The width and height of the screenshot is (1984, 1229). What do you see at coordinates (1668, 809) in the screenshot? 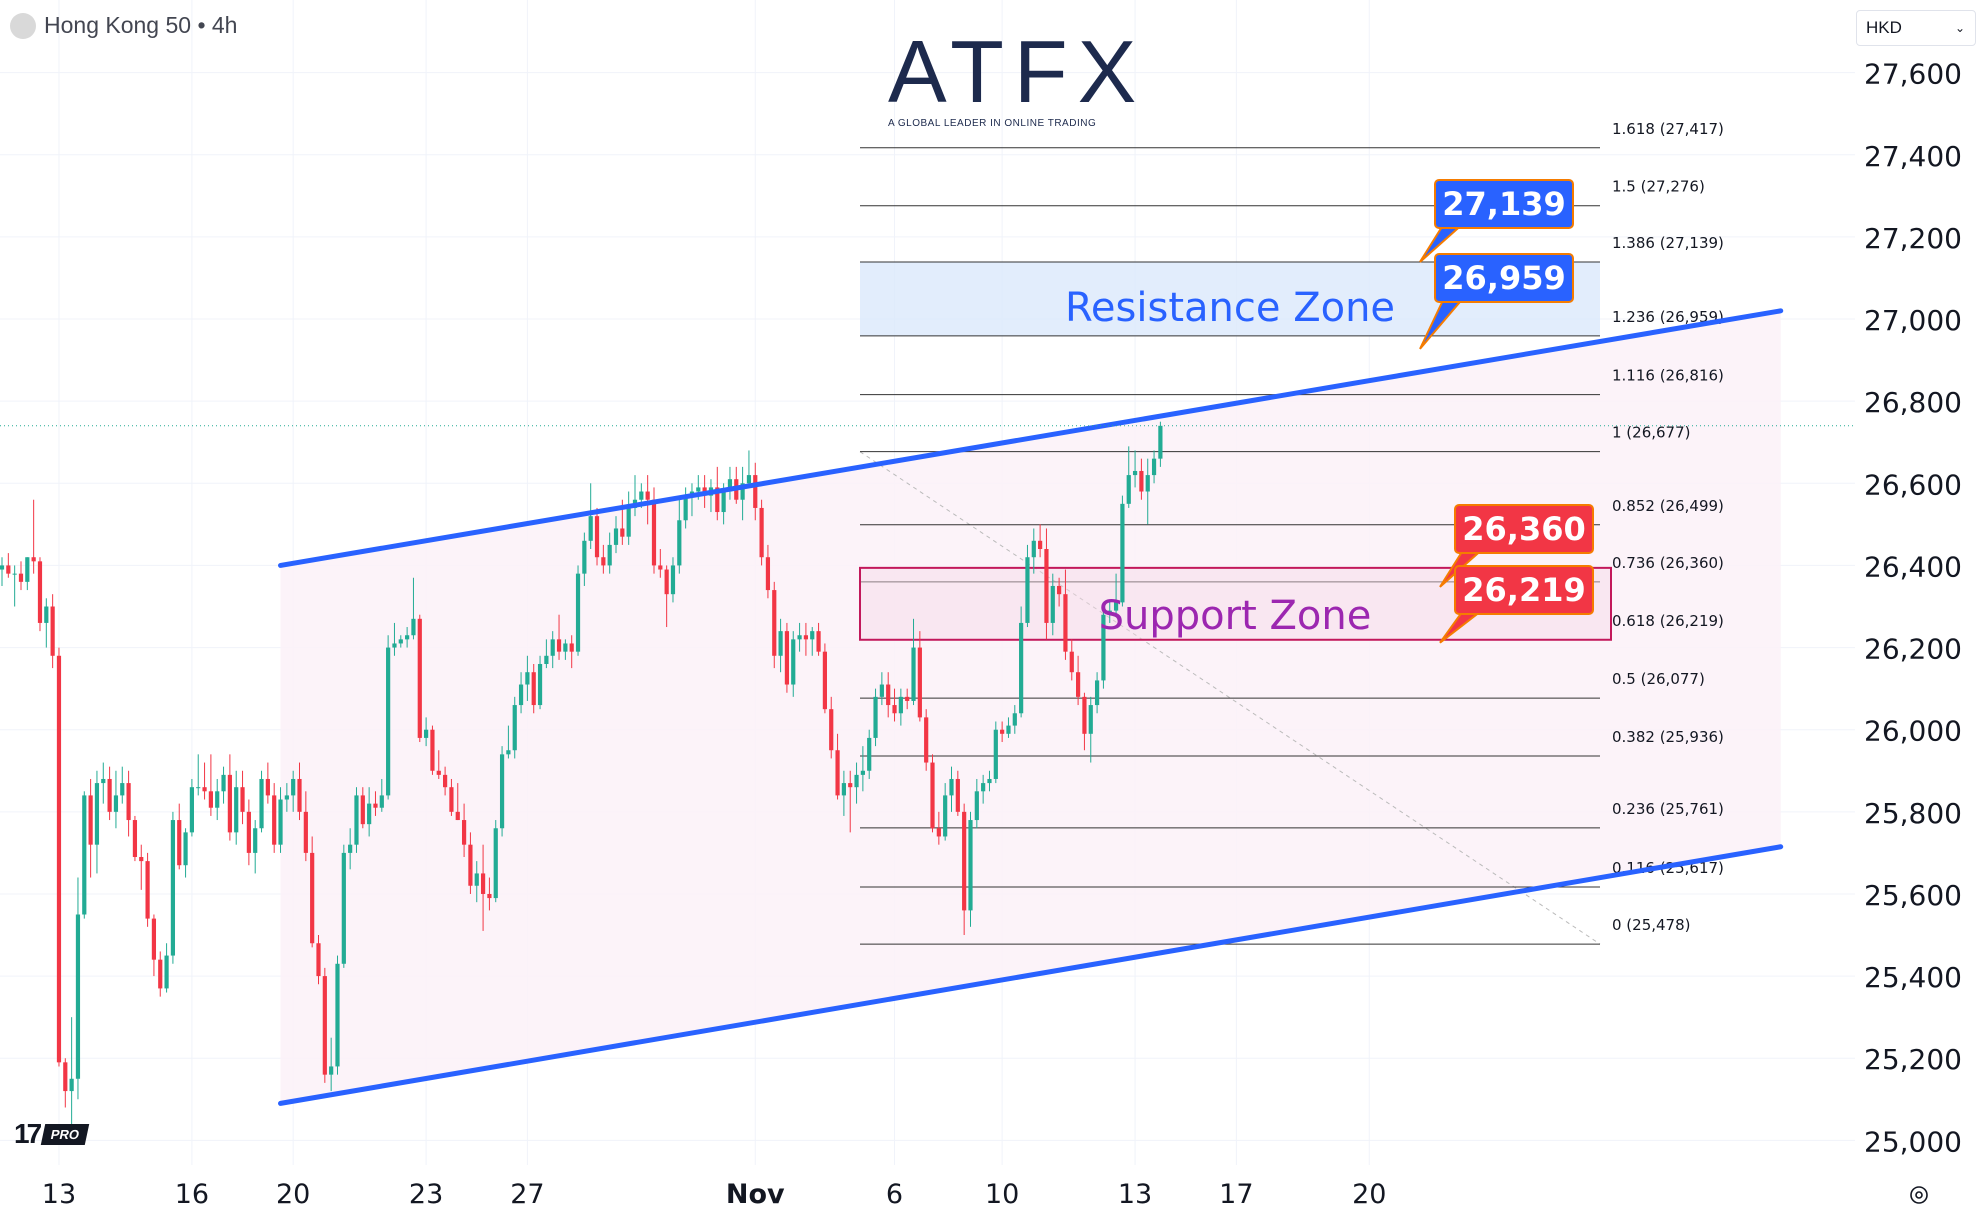
I see `fib-level-label: 0.236 (25,761)` at bounding box center [1668, 809].